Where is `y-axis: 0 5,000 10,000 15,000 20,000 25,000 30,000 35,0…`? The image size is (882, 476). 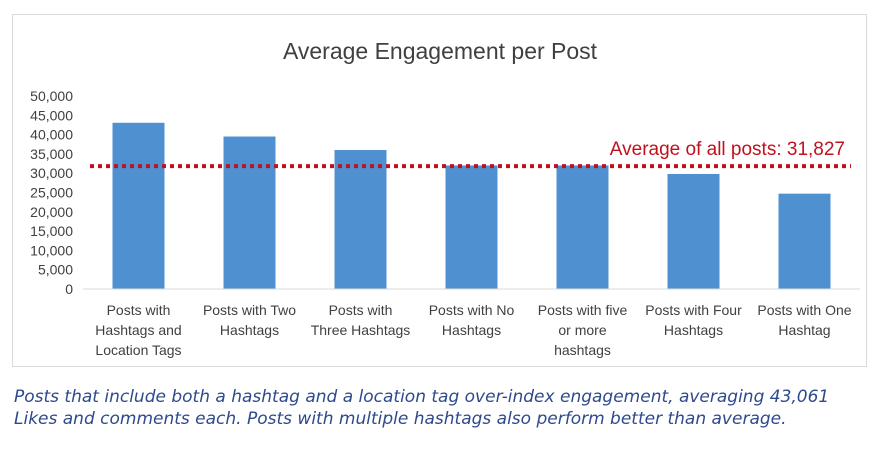
y-axis: 0 5,000 10,000 15,000 20,000 25,000 30,000 35,0… is located at coordinates (51, 192).